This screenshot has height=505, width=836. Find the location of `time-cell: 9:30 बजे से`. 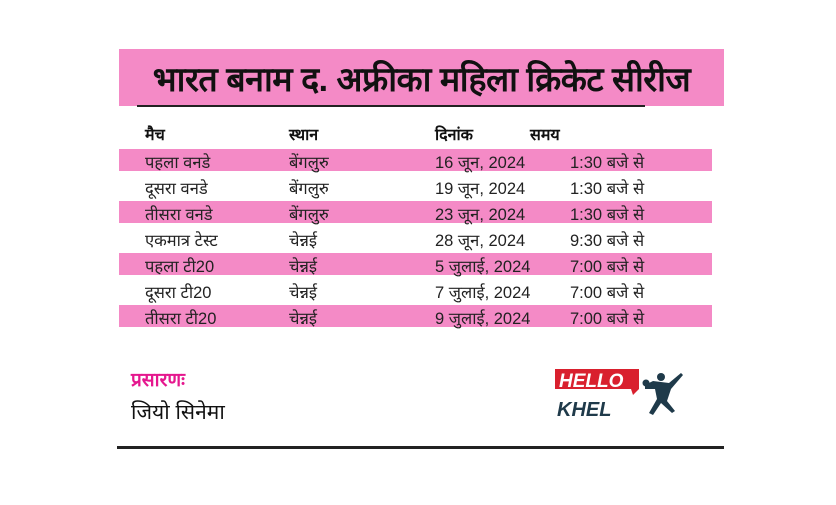

time-cell: 9:30 बजे से is located at coordinates (607, 241).